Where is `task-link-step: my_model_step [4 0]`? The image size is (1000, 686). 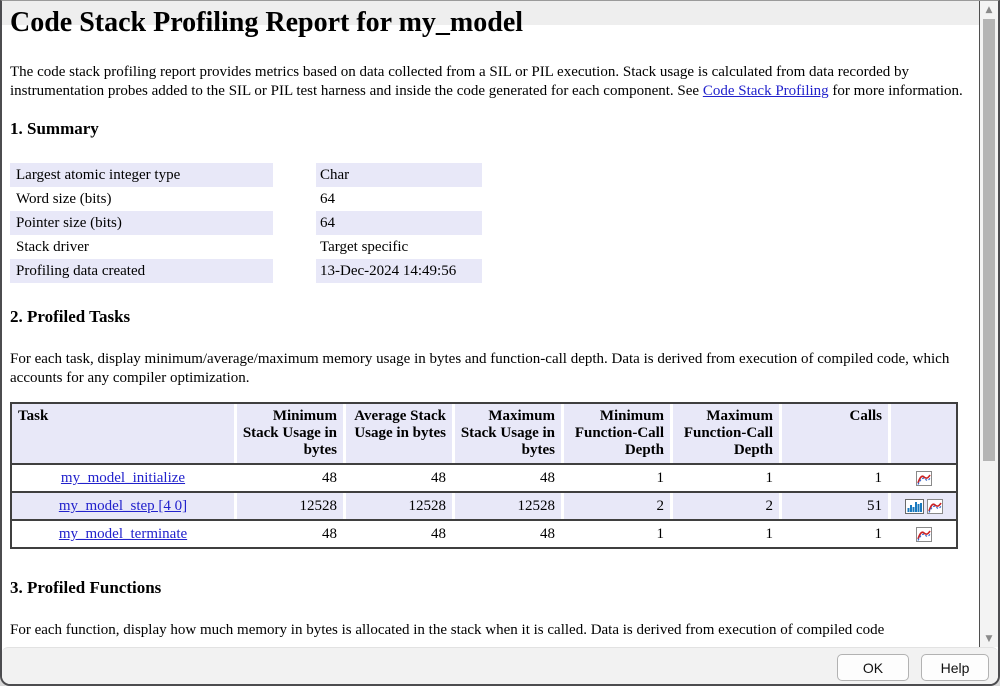
task-link-step: my_model_step [4 0] is located at coordinates (123, 506).